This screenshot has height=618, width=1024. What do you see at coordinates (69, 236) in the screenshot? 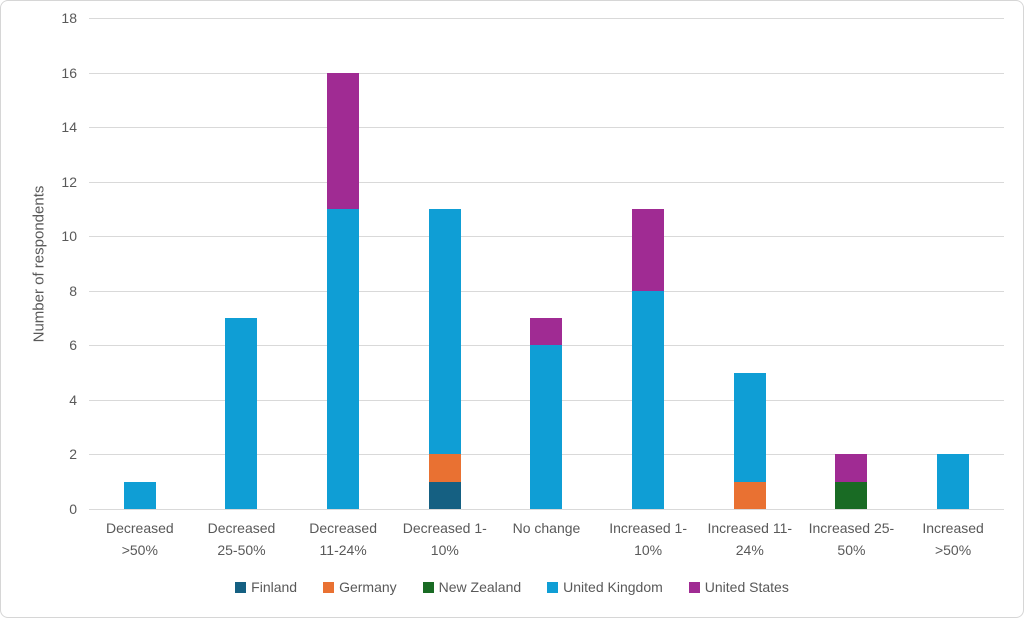
I see `y-tick-label: 10` at bounding box center [69, 236].